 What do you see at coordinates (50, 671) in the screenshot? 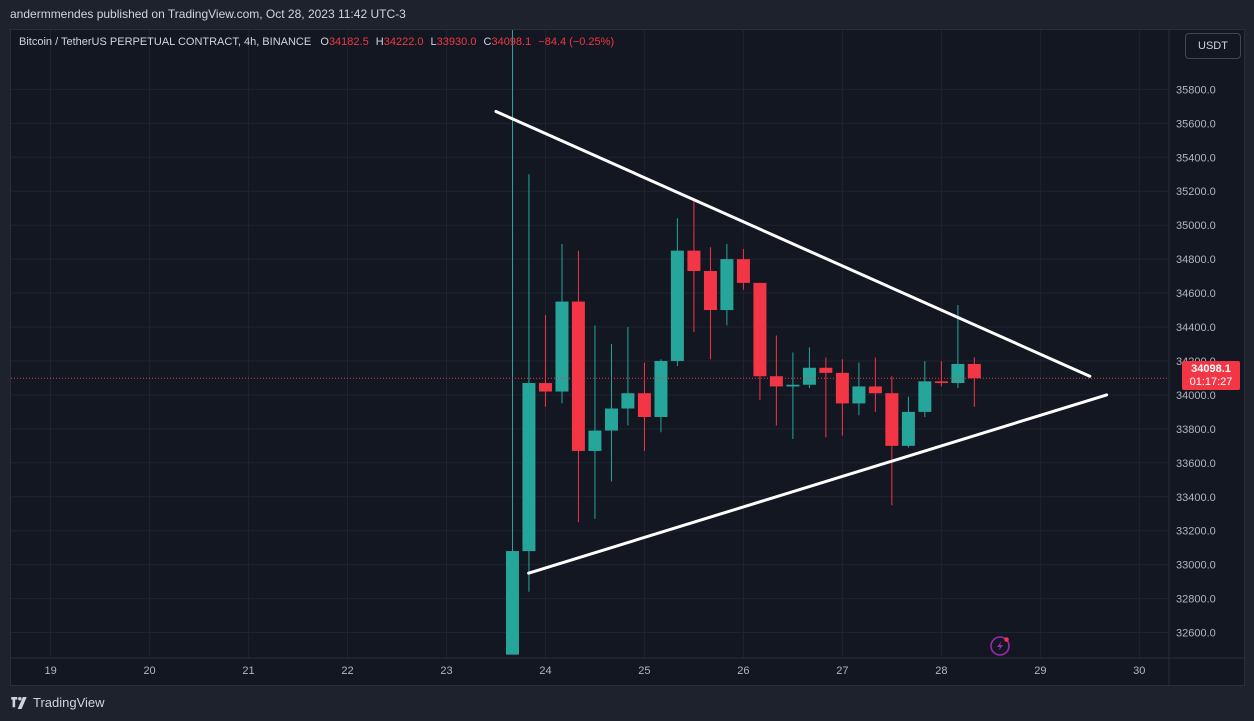
I see `date-tick-label: 19` at bounding box center [50, 671].